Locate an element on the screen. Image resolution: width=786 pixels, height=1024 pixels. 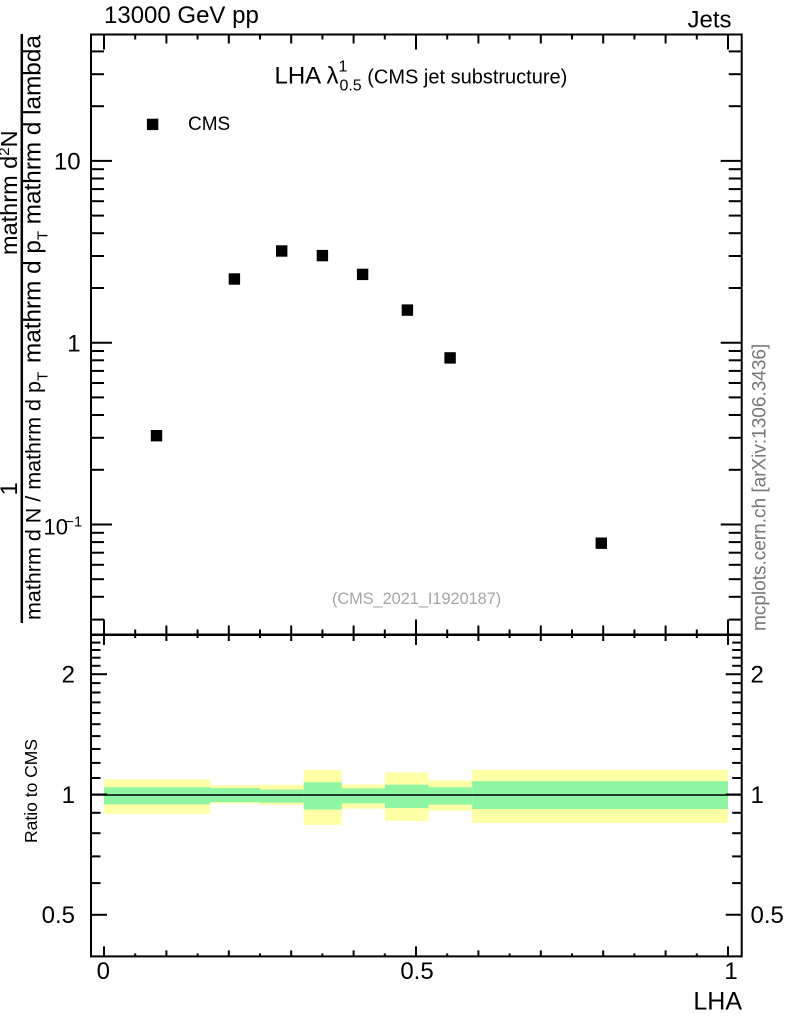
svg-text: 13000 GeV pp is located at coordinates (181, 15).